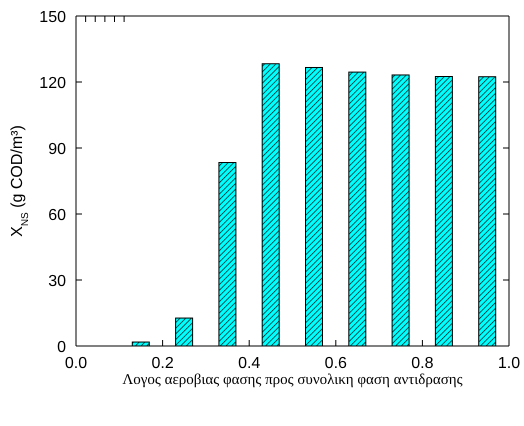 This screenshot has width=524, height=426. I want to click on y-tick-label: 150, so click(52, 17).